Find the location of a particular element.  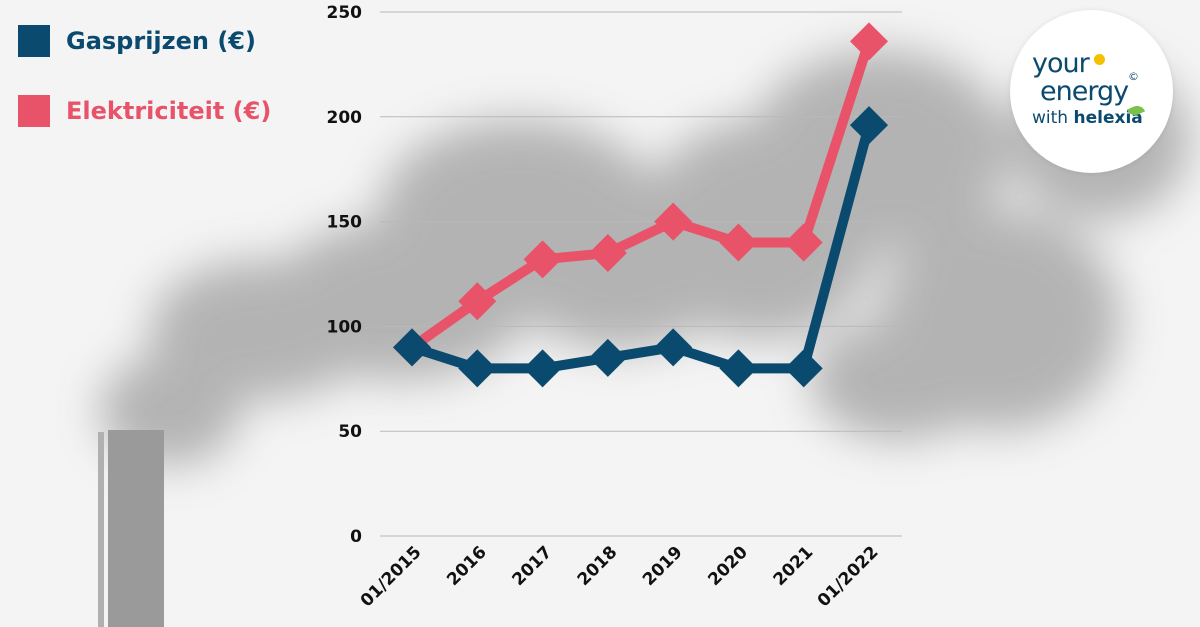

legend-label-electricity: Elektriciteit (€) is located at coordinates (169, 111).